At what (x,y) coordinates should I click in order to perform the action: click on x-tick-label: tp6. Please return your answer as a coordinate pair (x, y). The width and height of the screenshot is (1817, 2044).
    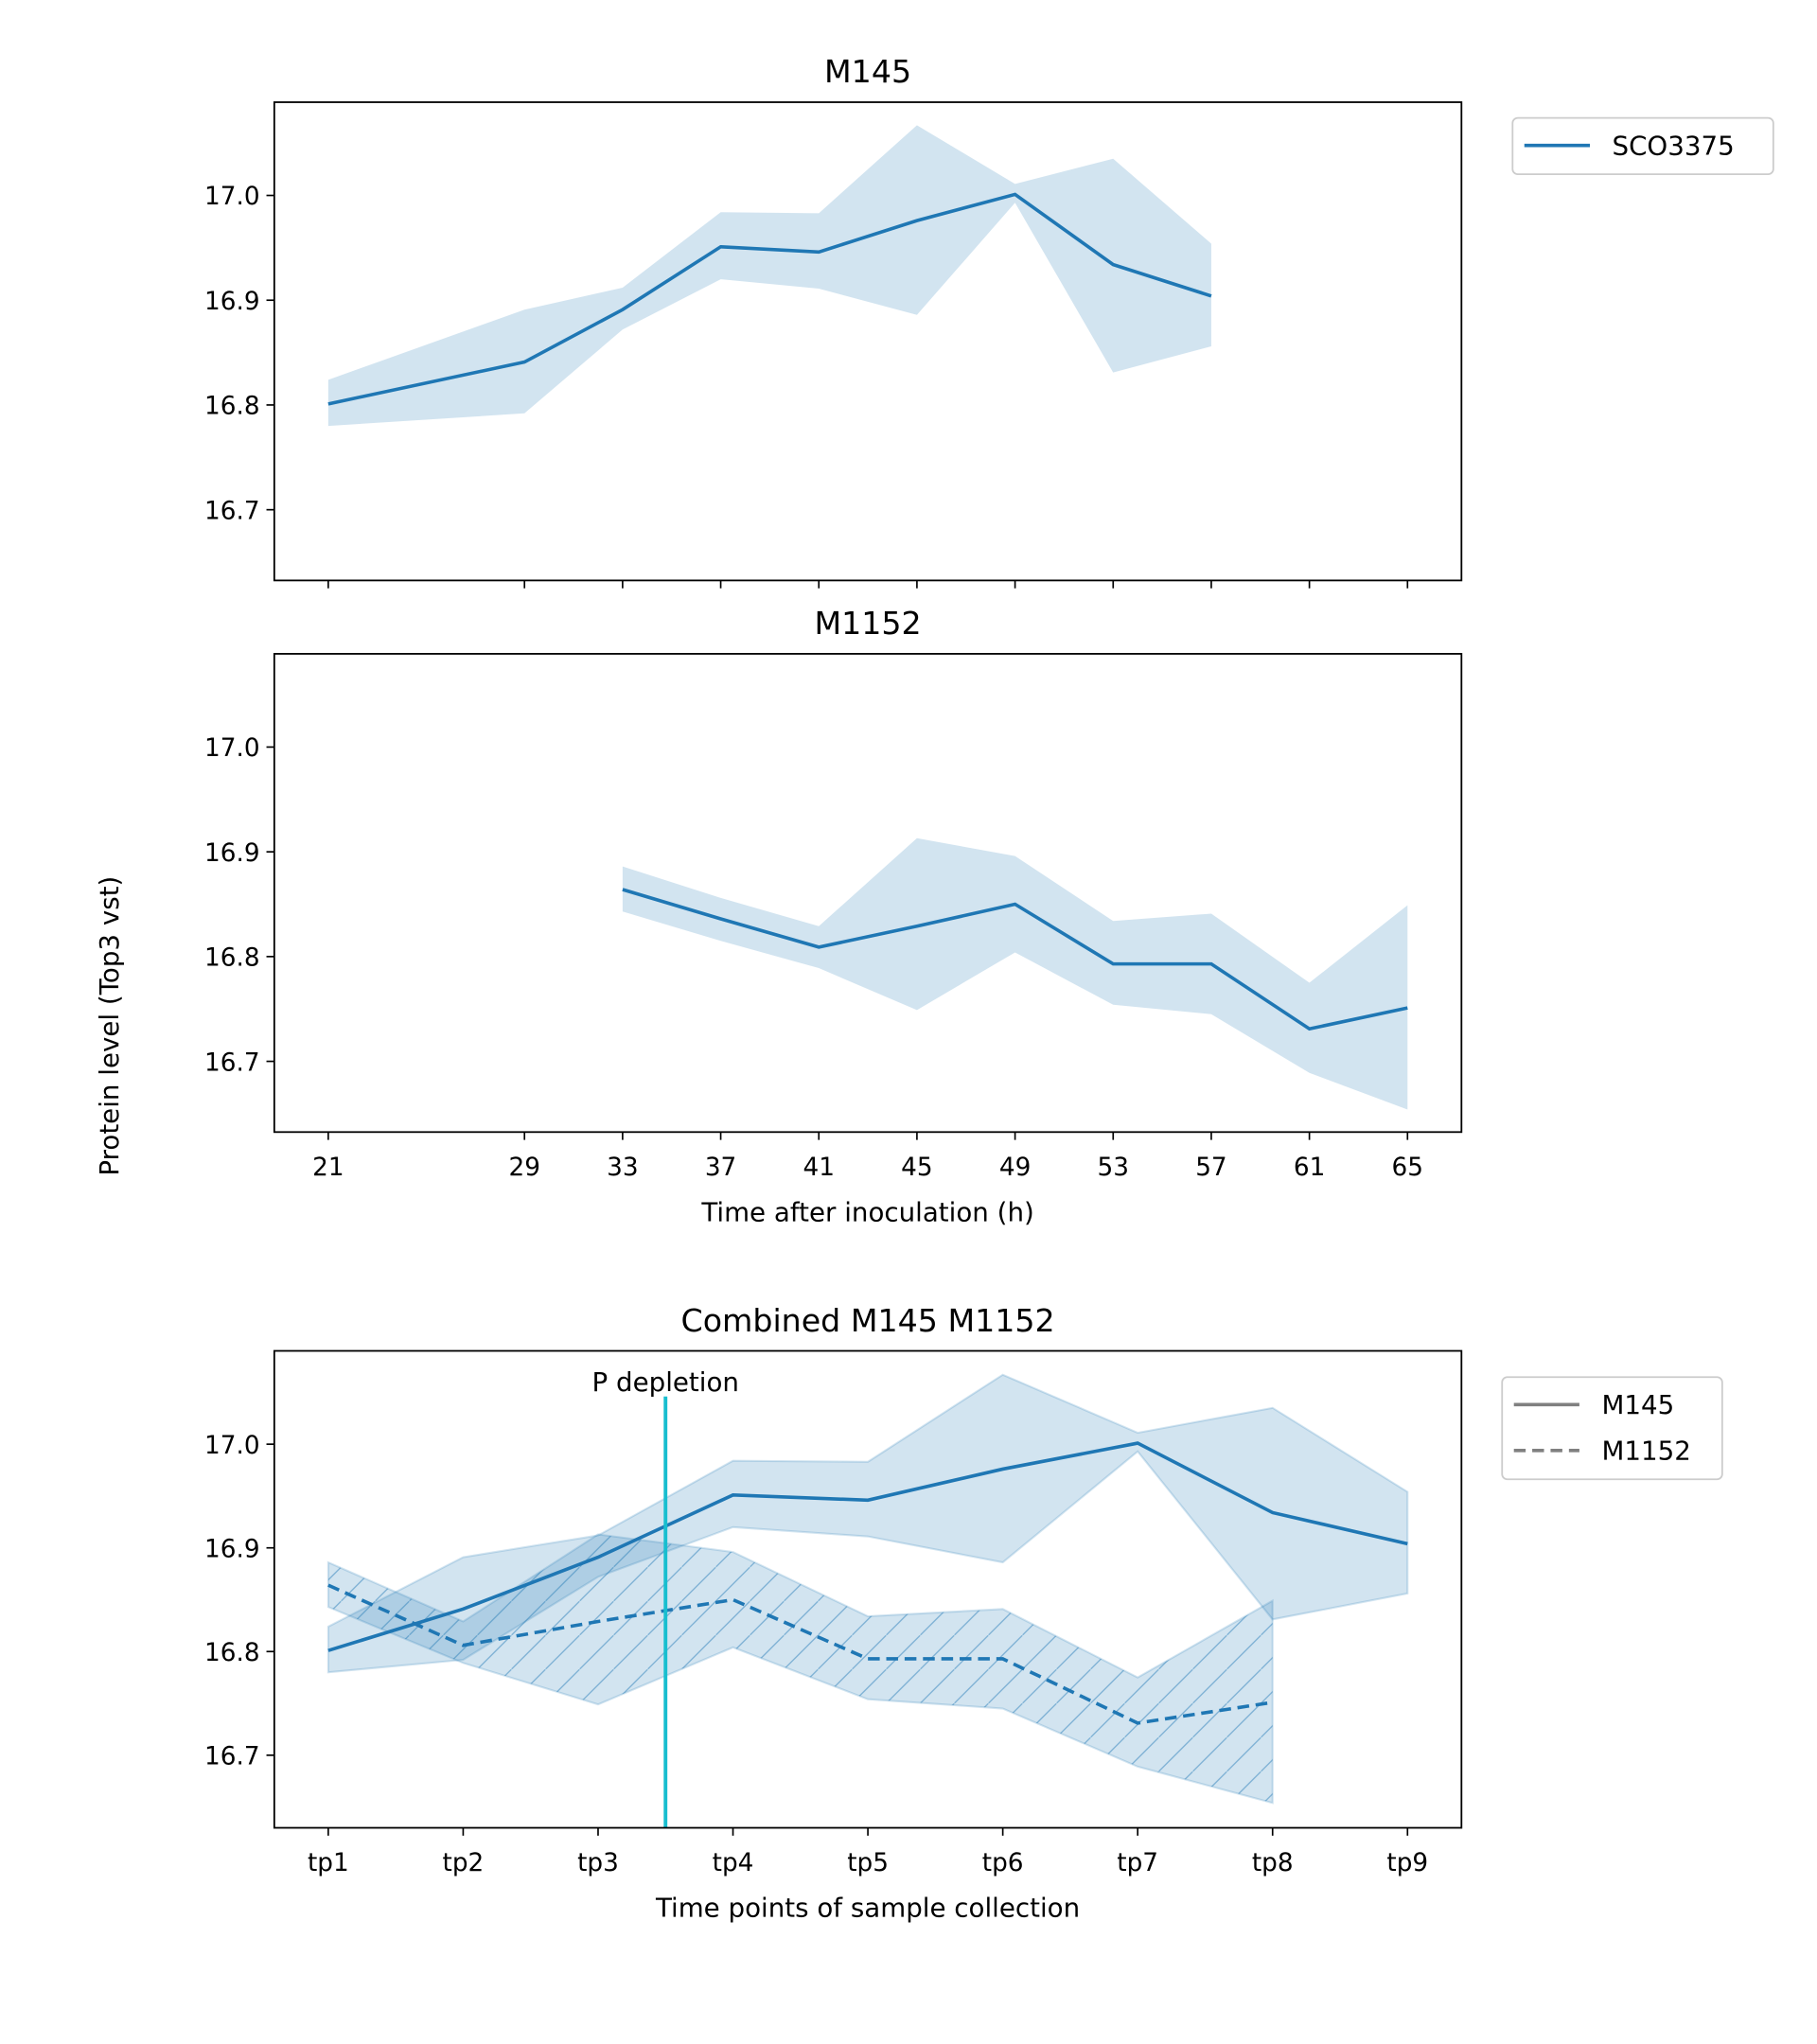
    Looking at the image, I should click on (1003, 1863).